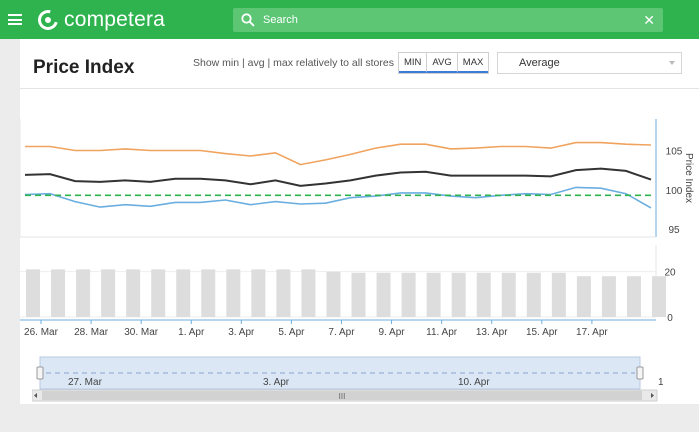 The width and height of the screenshot is (699, 432). What do you see at coordinates (674, 230) in the screenshot?
I see `y-tick-label-95: 95` at bounding box center [674, 230].